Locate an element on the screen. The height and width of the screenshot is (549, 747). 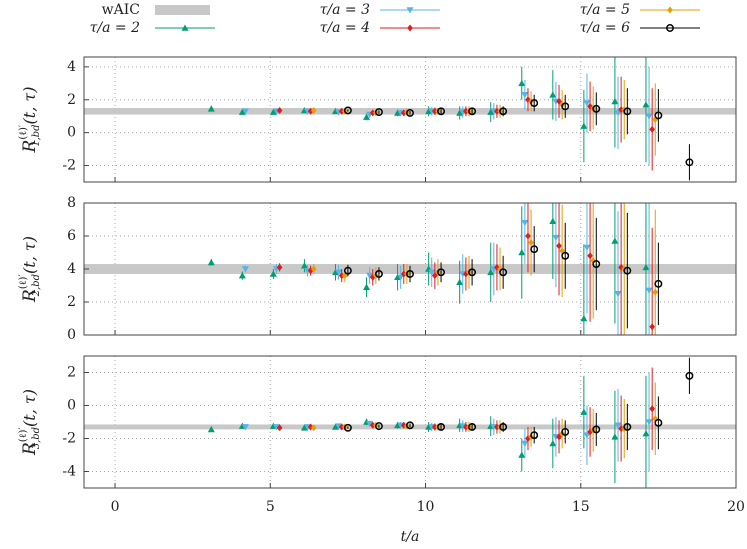
legend-label: wAIC is located at coordinates (121, 10).